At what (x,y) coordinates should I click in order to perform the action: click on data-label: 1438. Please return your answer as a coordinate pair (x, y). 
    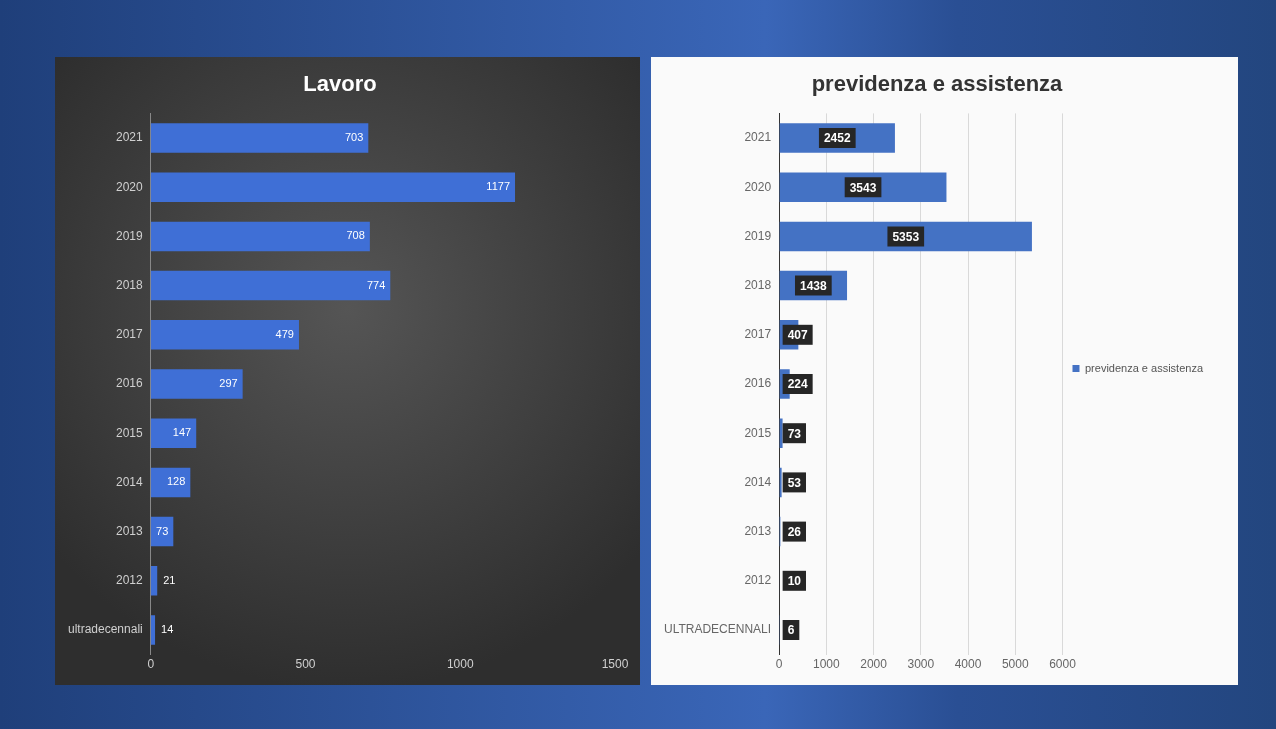
    Looking at the image, I should click on (813, 285).